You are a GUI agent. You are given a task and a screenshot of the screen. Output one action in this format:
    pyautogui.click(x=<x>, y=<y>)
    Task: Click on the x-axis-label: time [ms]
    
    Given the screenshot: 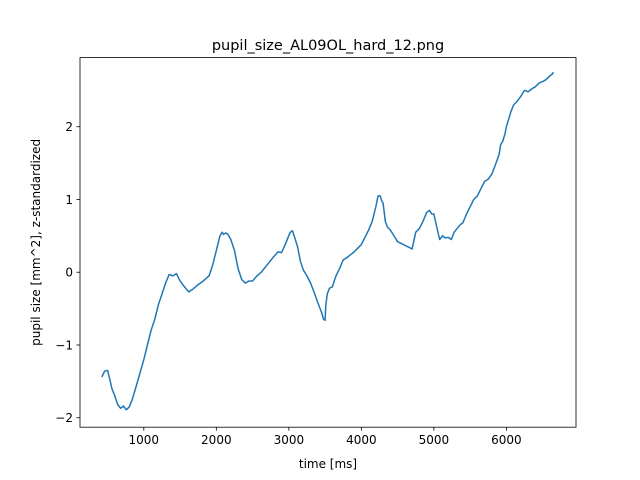 What is the action you would take?
    pyautogui.click(x=328, y=464)
    